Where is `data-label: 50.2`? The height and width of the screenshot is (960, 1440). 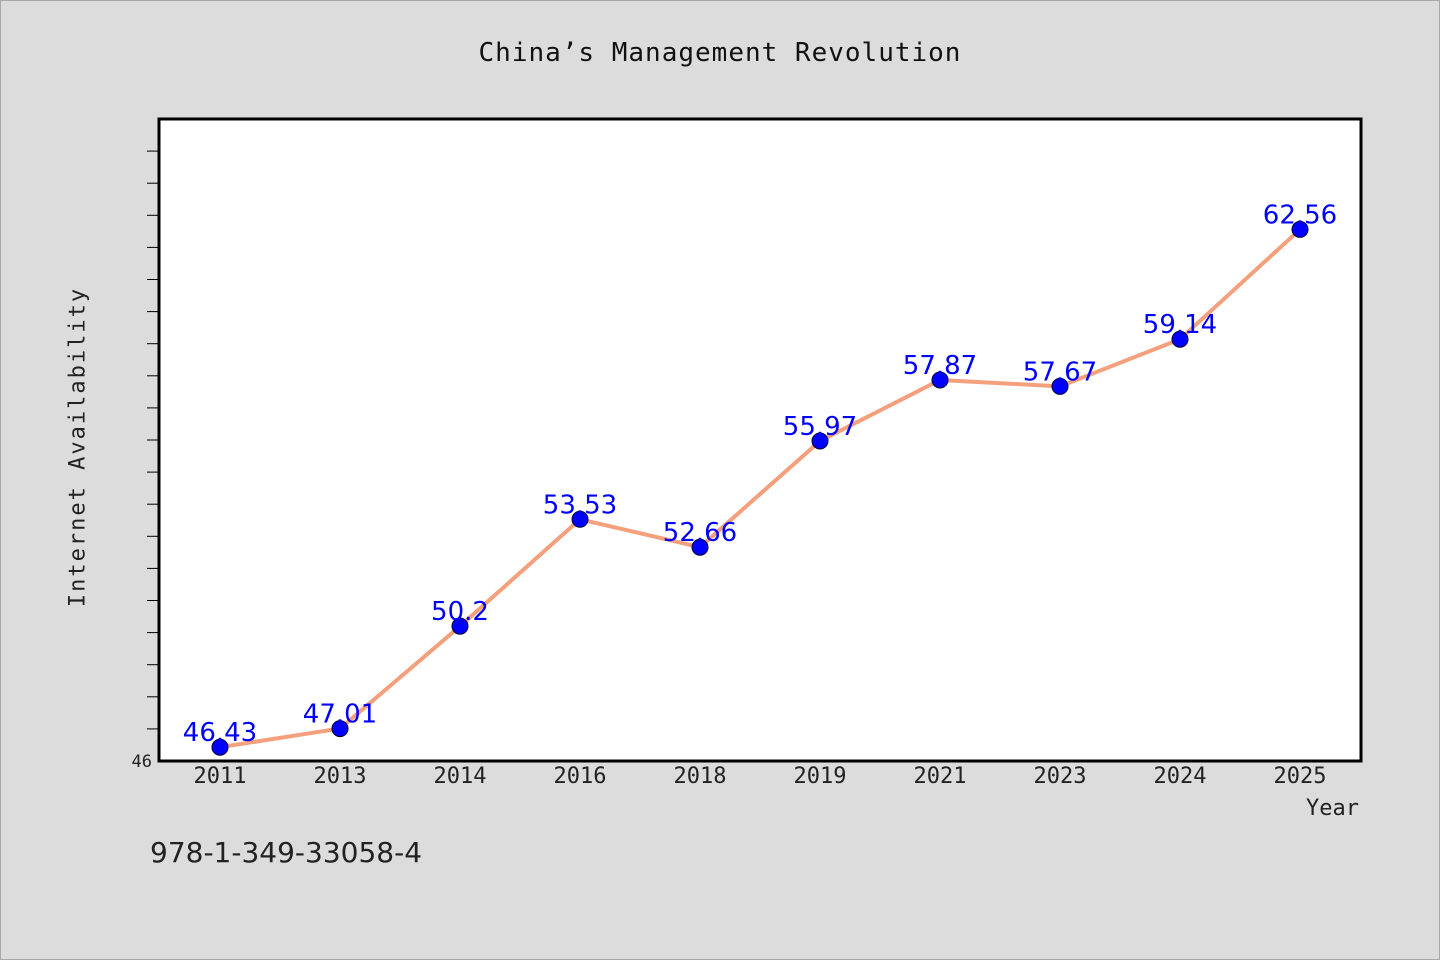
data-label: 50.2 is located at coordinates (460, 612).